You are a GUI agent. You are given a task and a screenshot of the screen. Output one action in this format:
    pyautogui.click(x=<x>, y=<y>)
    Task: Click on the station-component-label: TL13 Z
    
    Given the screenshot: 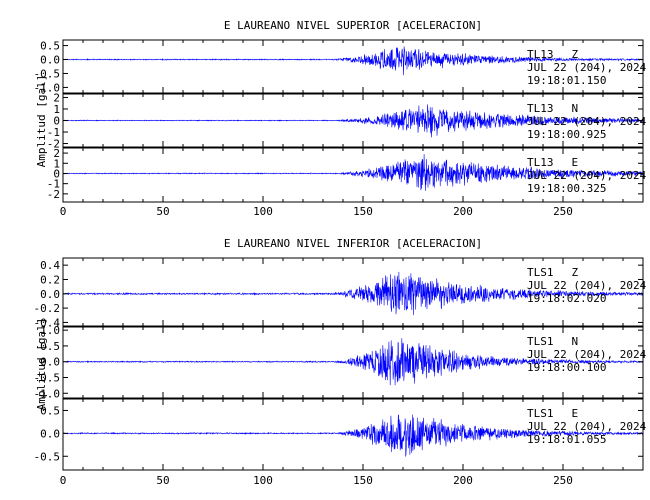 What is the action you would take?
    pyautogui.click(x=553, y=54)
    